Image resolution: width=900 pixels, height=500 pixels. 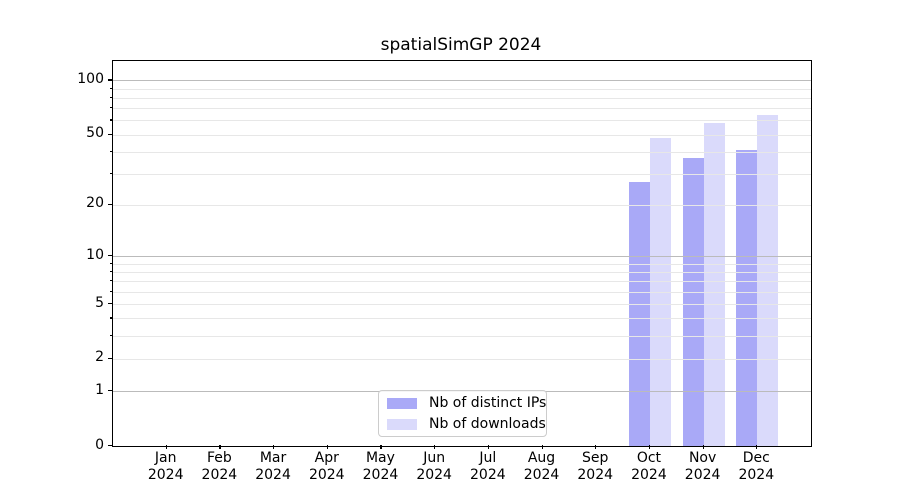 I want to click on legend-label-downloads: Nb of downloads, so click(x=487, y=424).